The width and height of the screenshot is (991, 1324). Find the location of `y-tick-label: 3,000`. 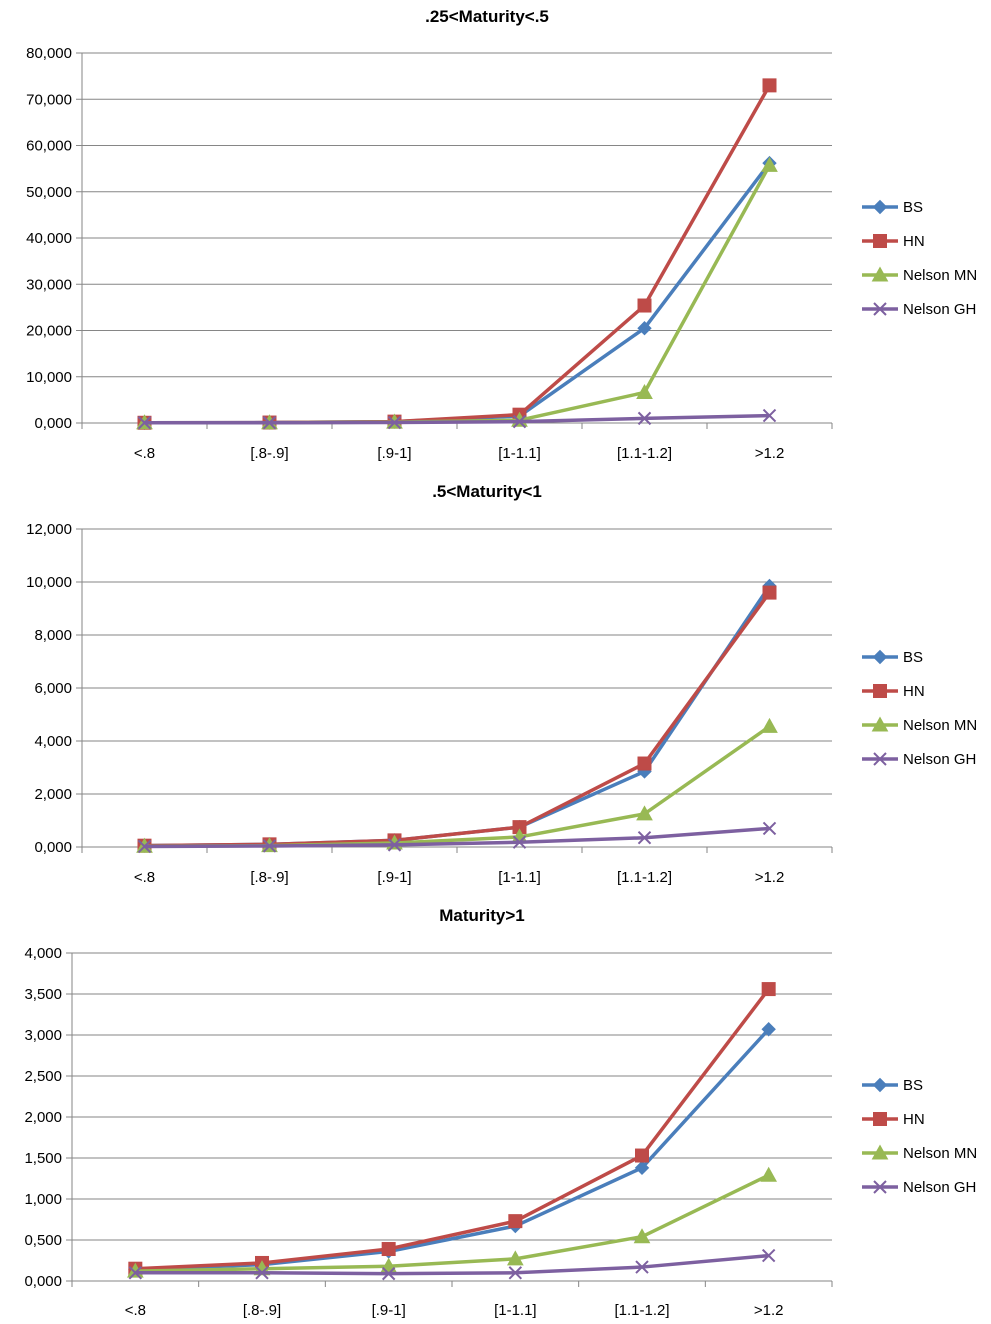

y-tick-label: 3,000 is located at coordinates (43, 1035).